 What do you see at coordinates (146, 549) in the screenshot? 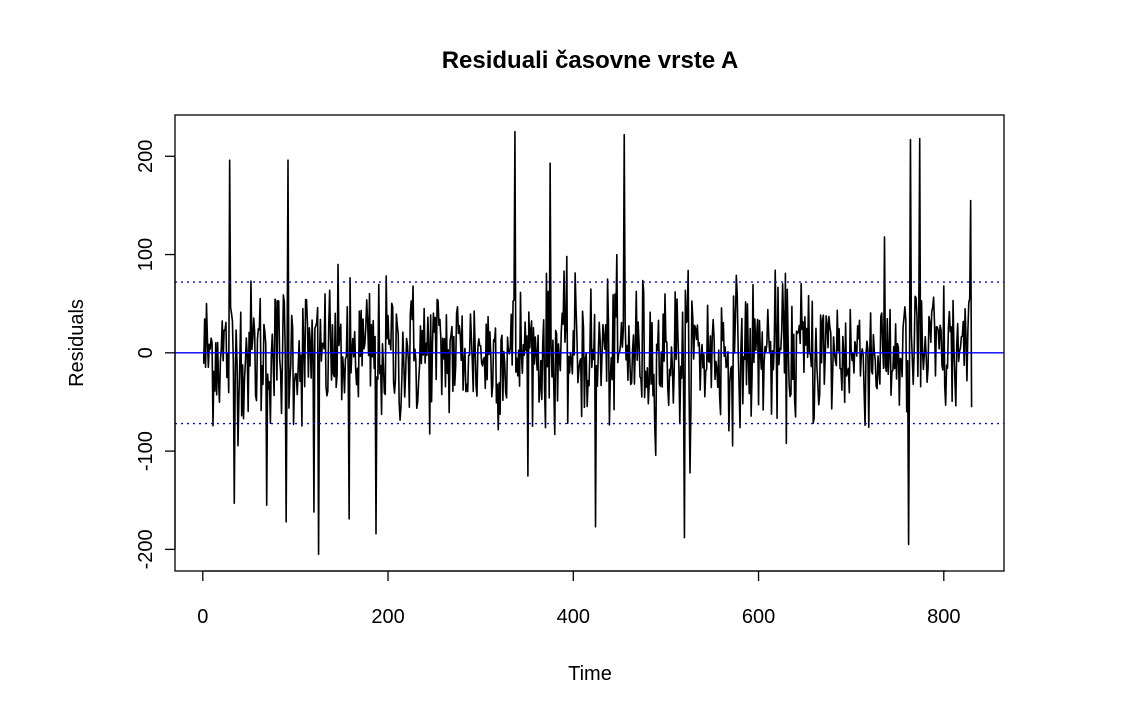
I see `y-tick-label: -200` at bounding box center [146, 549].